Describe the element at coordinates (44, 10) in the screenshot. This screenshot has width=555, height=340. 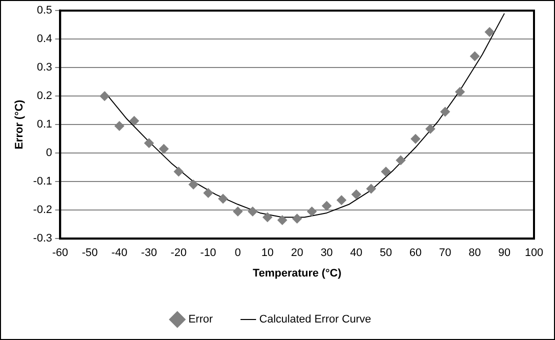
I see `y-tick-label: 0.5` at that location.